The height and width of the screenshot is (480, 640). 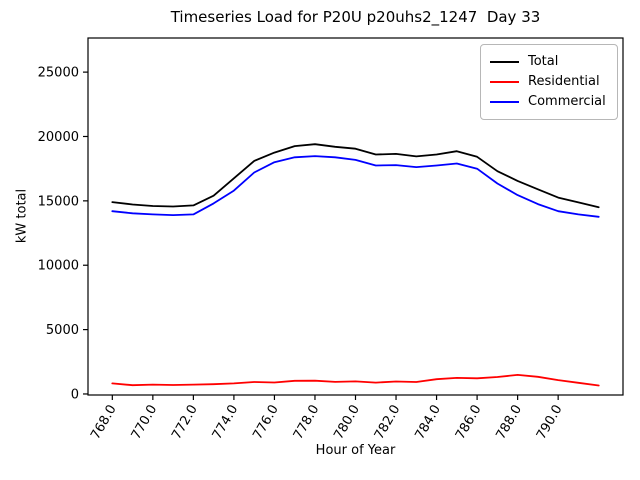 What do you see at coordinates (104, 423) in the screenshot?
I see `svg-text: 768.0` at bounding box center [104, 423].